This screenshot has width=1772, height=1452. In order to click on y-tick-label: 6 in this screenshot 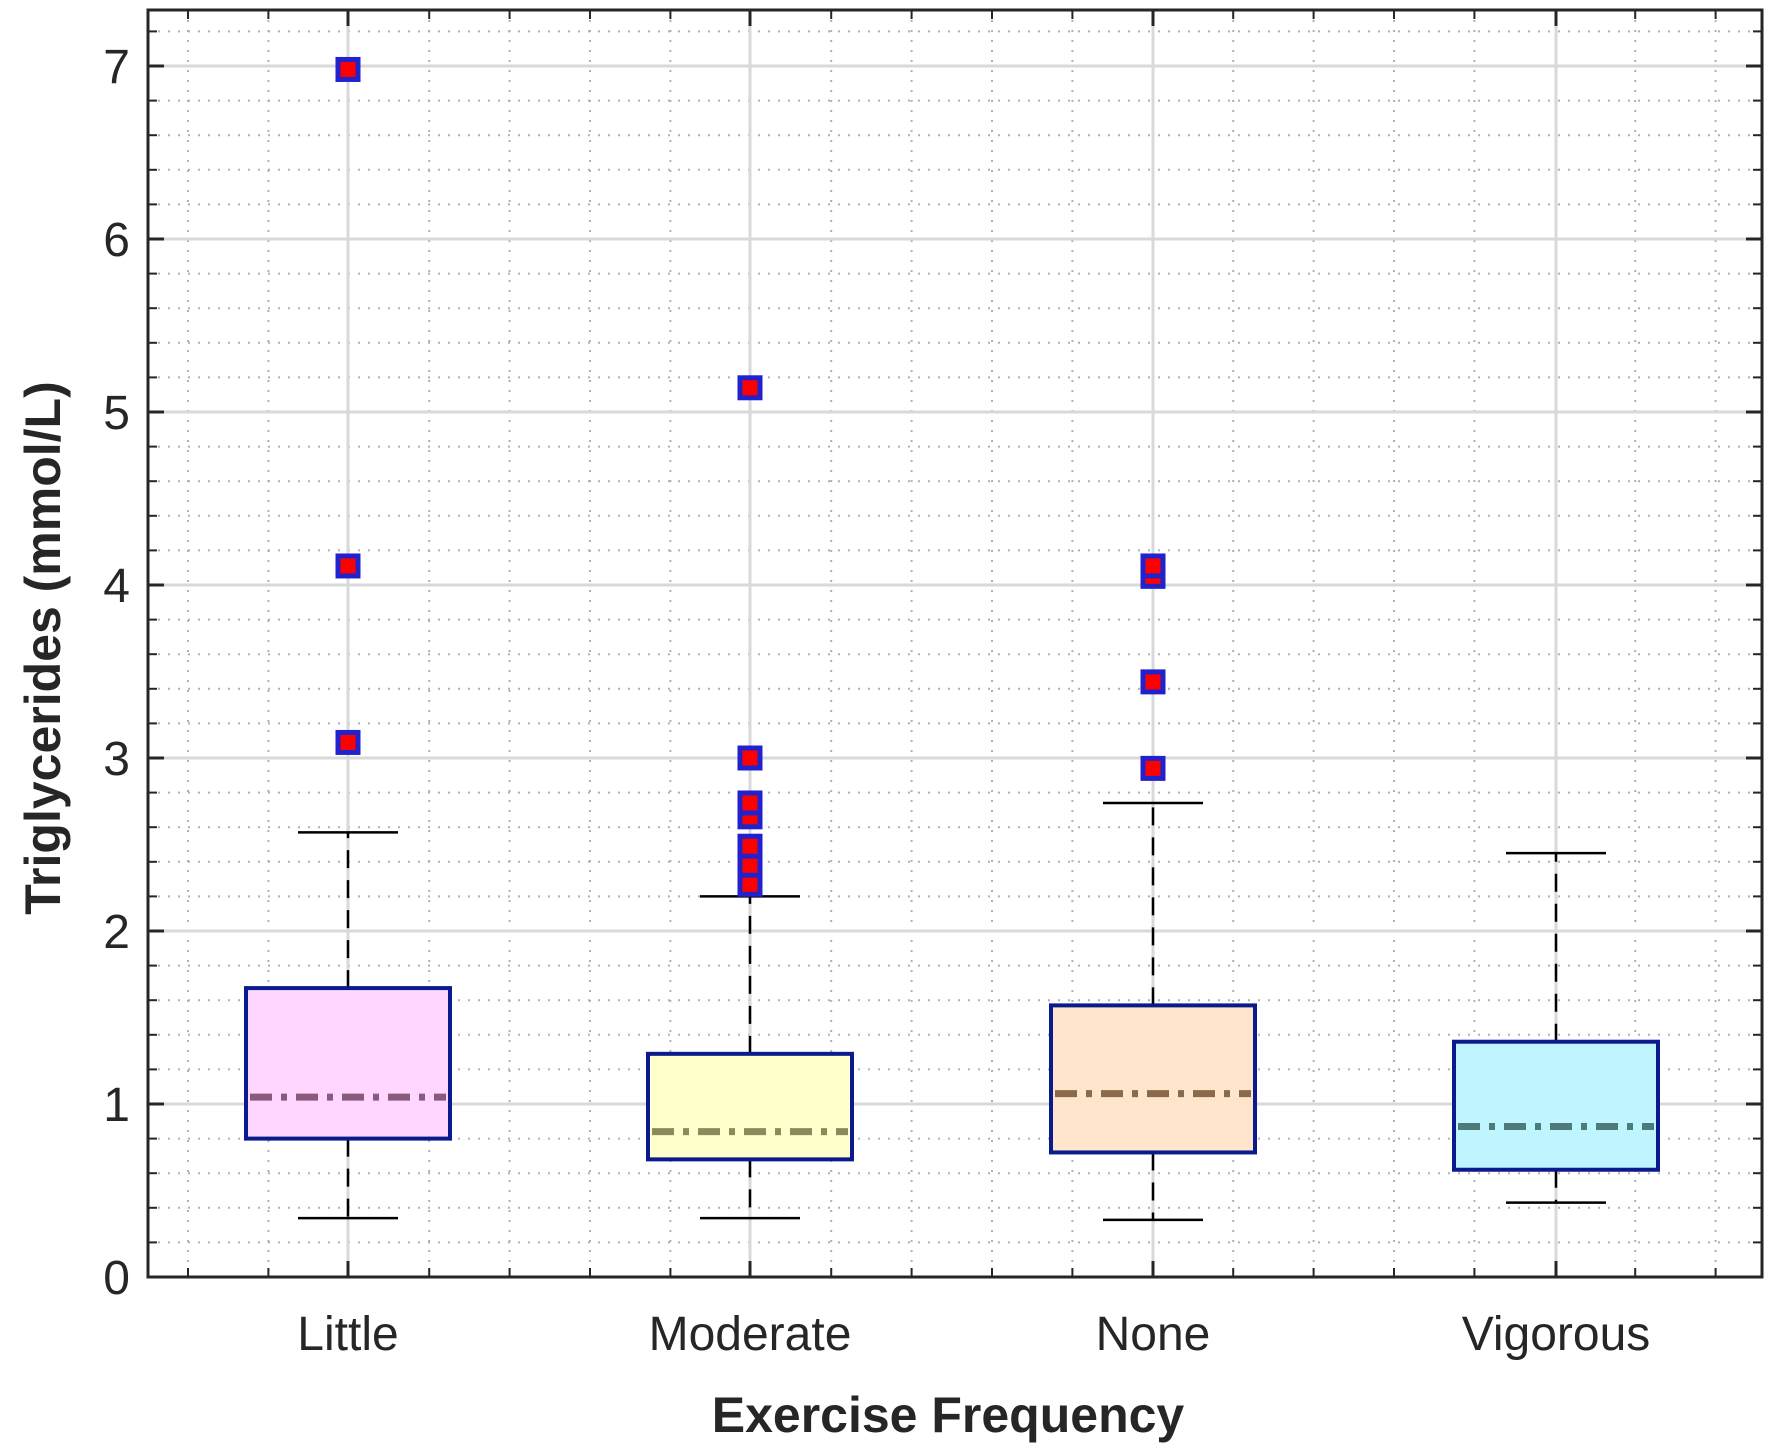, I will do `click(116, 240)`.